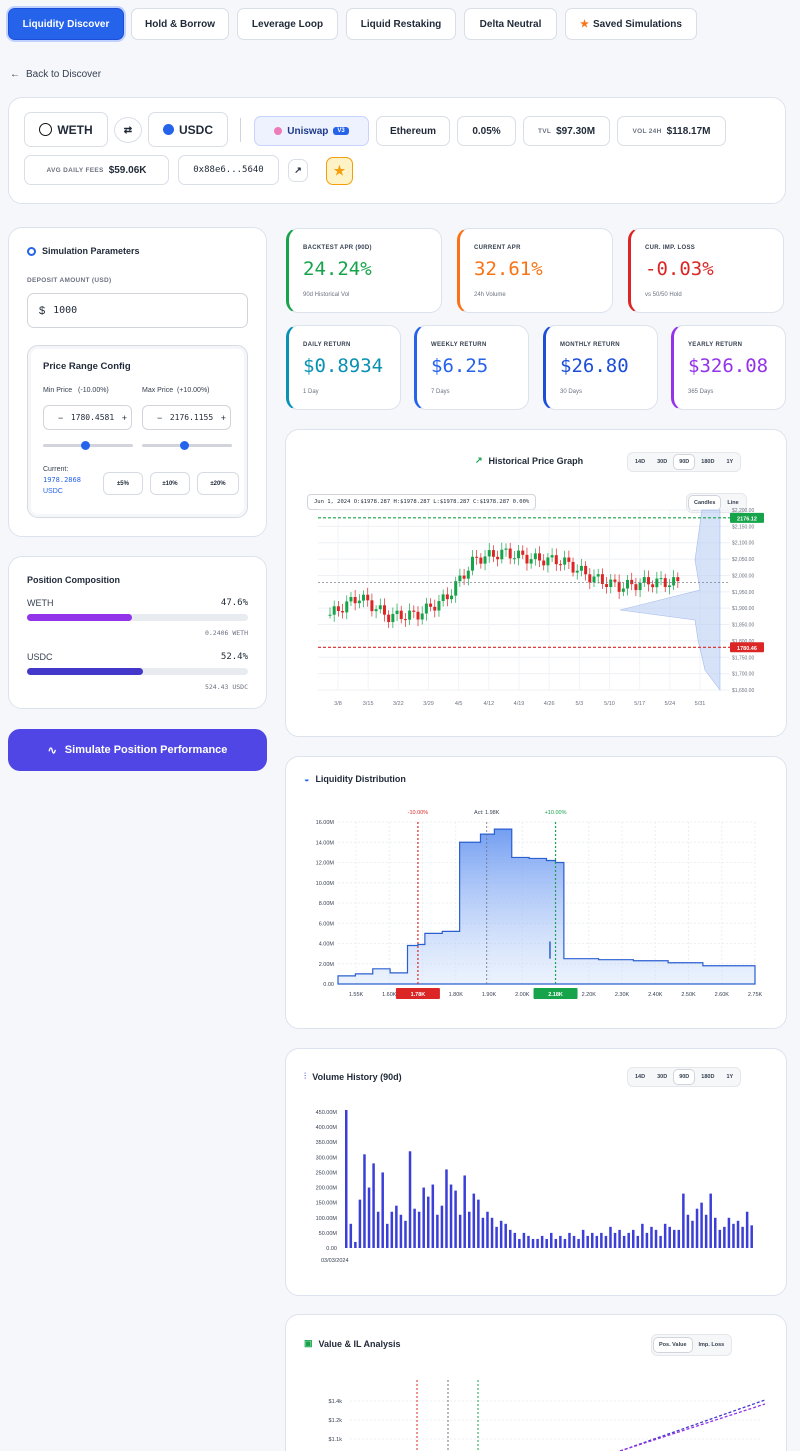 The width and height of the screenshot is (800, 1451). Describe the element at coordinates (87, 417) in the screenshot. I see `min-price-input: − 1780.4581 +` at that location.